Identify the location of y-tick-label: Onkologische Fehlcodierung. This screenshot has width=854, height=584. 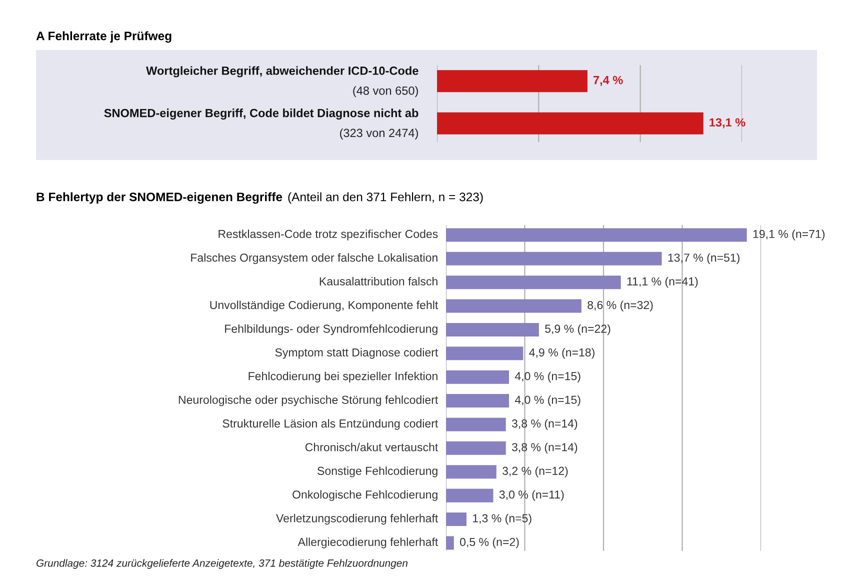
(365, 495).